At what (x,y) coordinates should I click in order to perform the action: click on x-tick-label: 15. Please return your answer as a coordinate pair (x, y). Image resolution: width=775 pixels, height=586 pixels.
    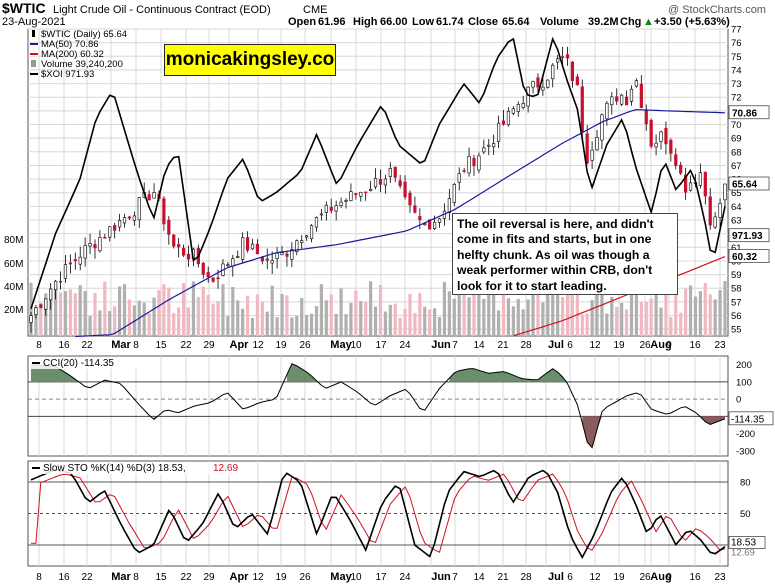
    Looking at the image, I should click on (161, 345).